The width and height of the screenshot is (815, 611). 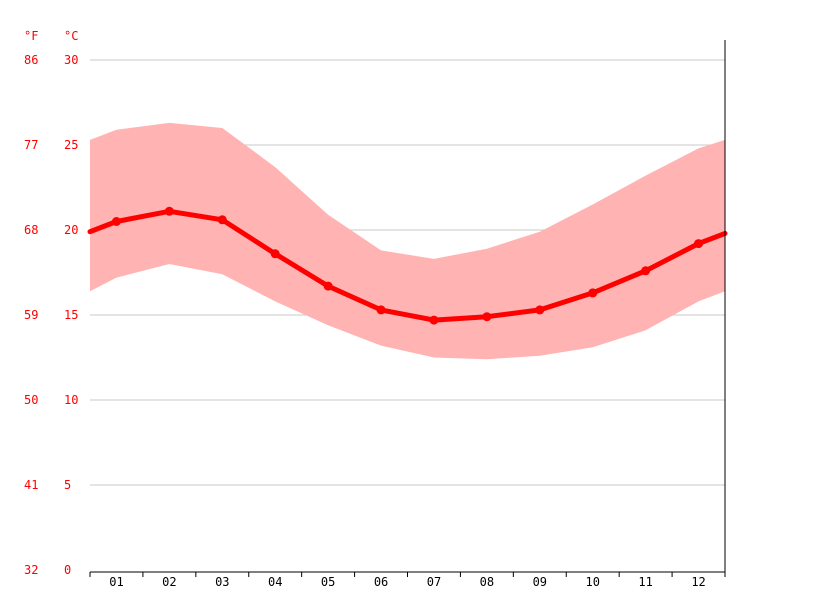 I want to click on x-tick-label-03: 03, so click(x=222, y=582).